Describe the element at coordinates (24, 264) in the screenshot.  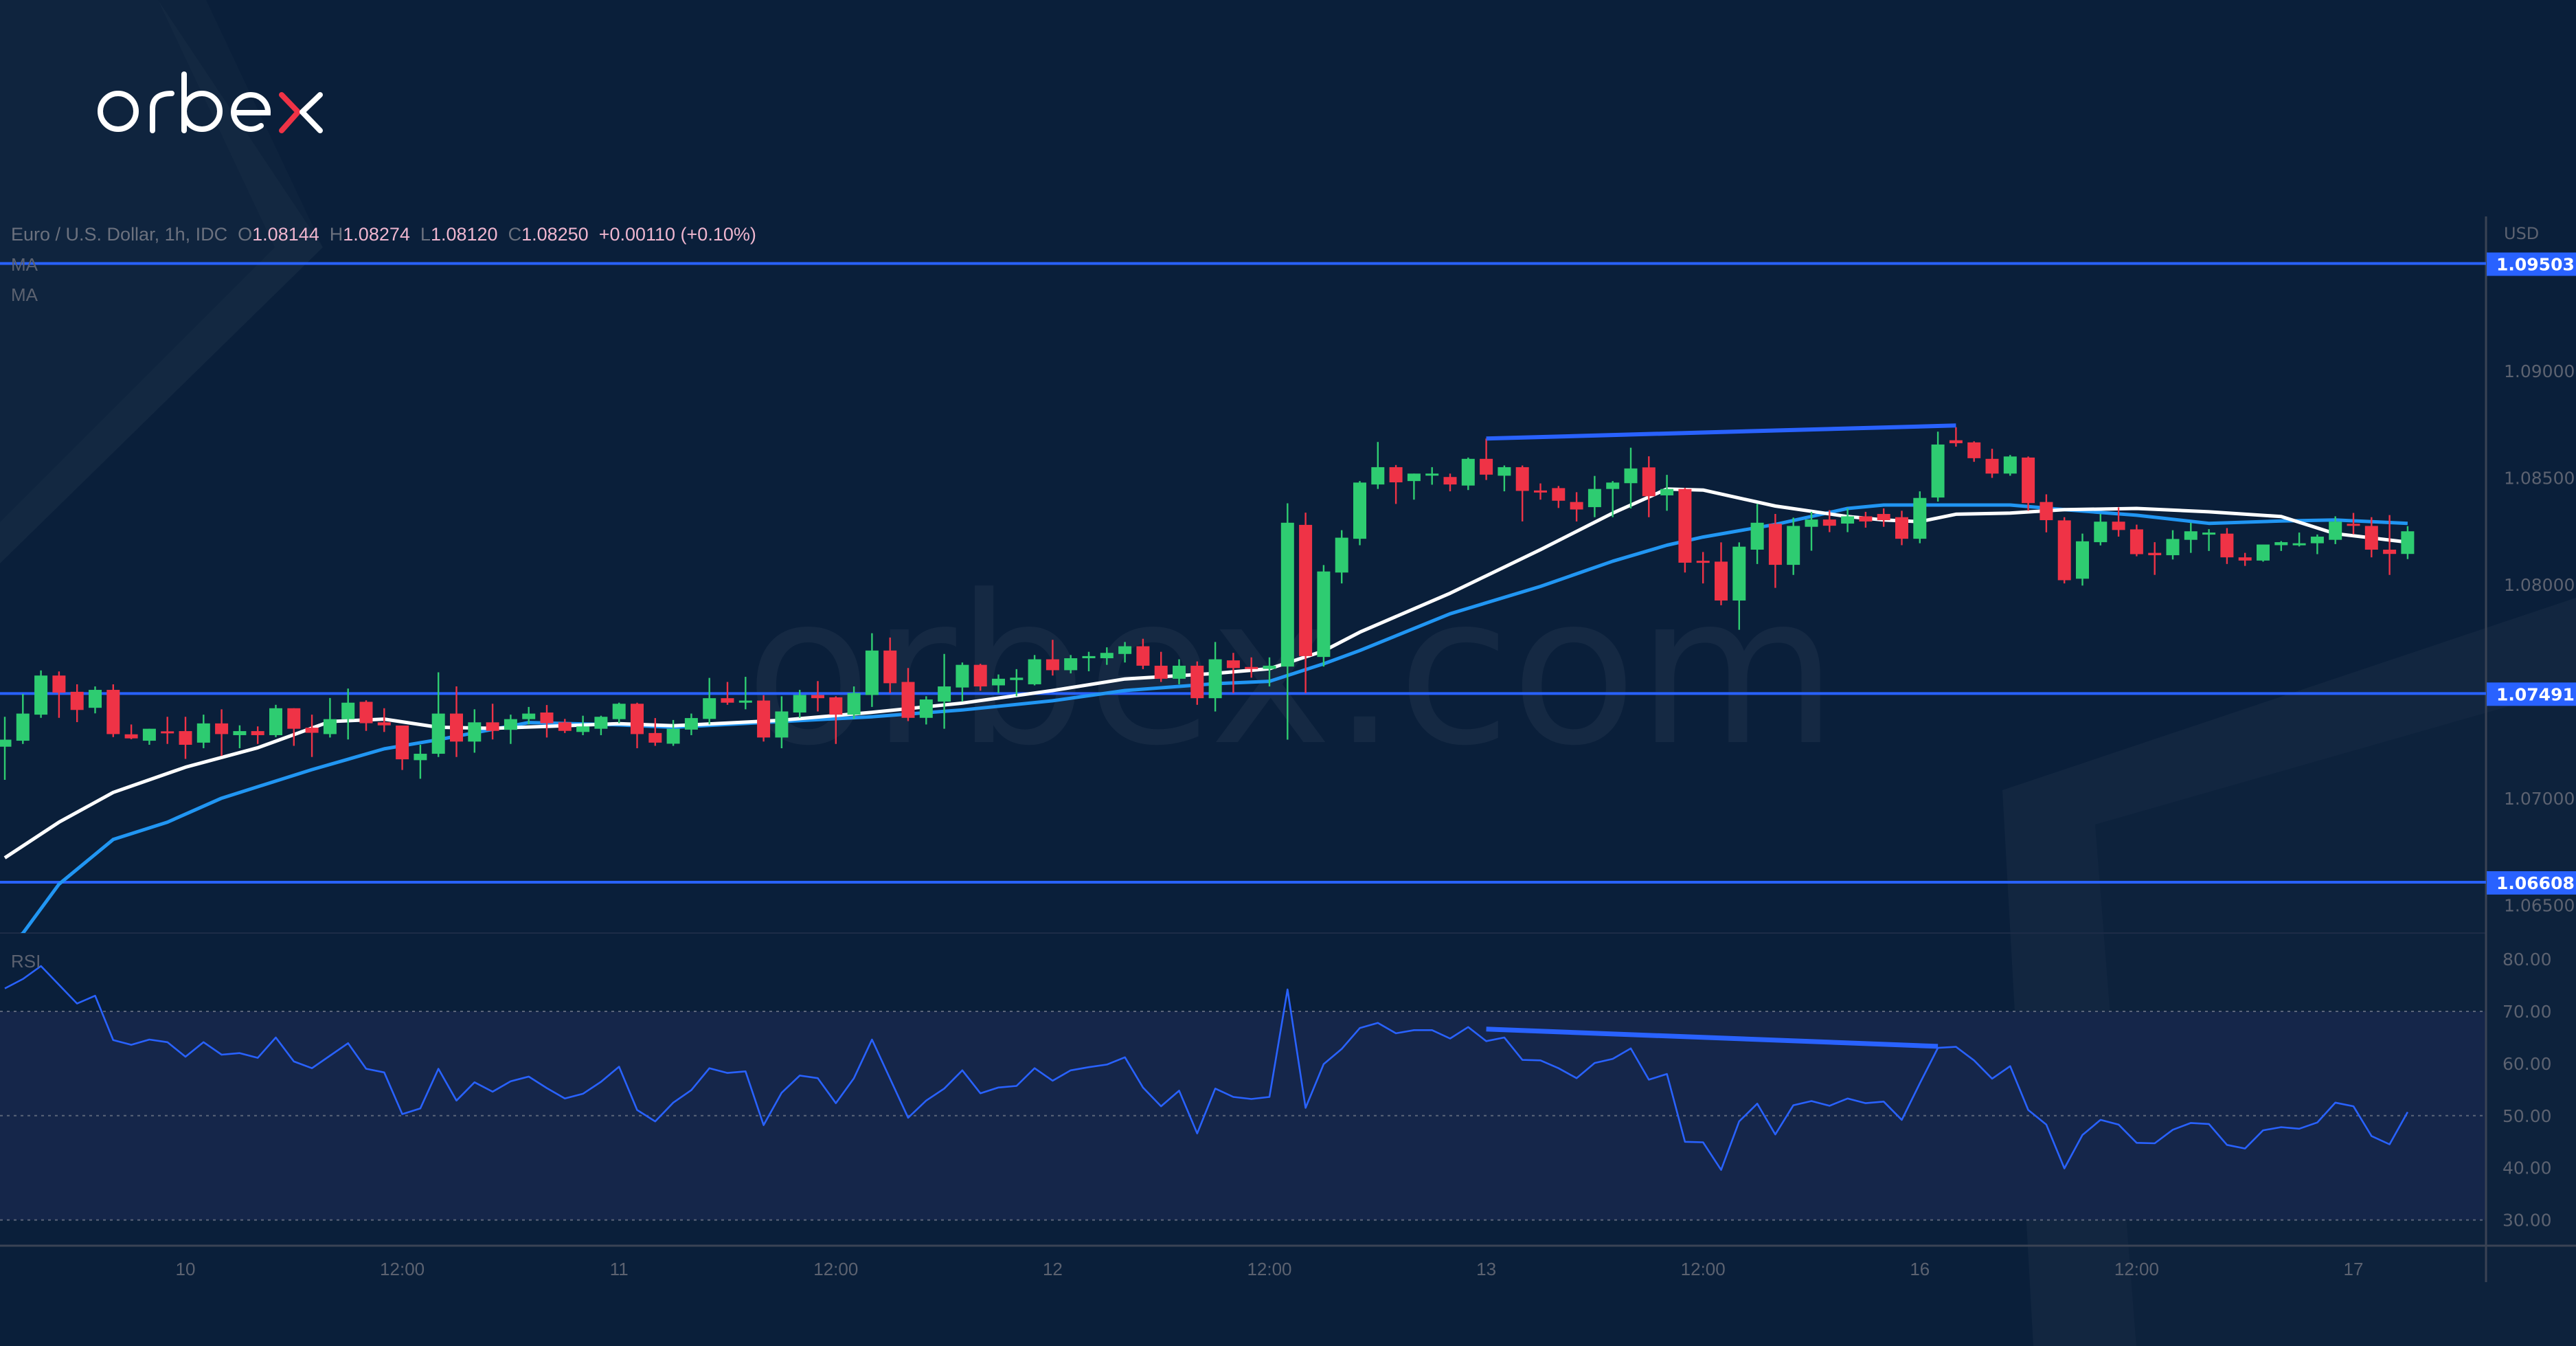
I see `ma-indicator-label-1: MA` at that location.